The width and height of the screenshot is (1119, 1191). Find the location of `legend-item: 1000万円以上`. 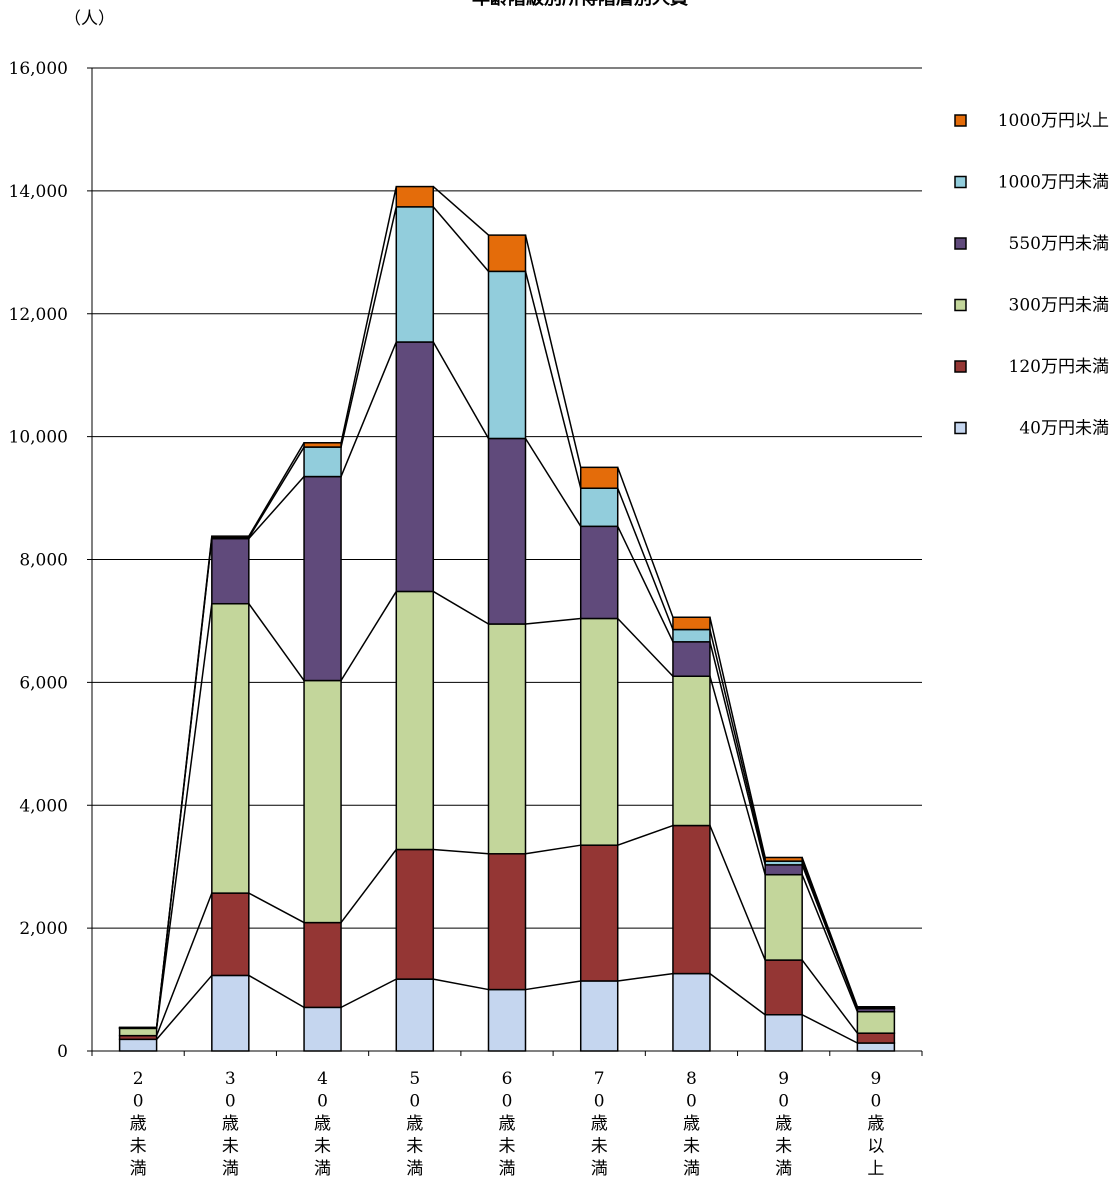

legend-item: 1000万円以上 is located at coordinates (1031, 121).